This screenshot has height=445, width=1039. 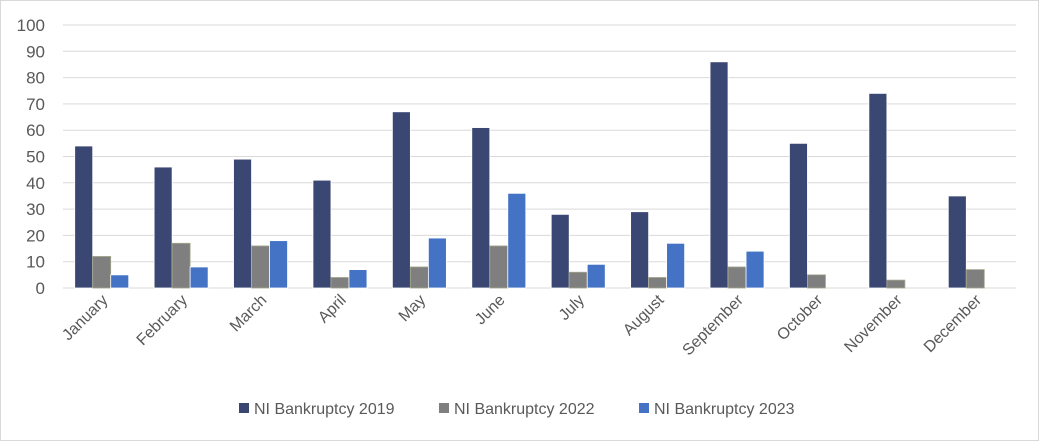 What do you see at coordinates (524, 409) in the screenshot?
I see `legend-label: NI Bankruptcy 2022` at bounding box center [524, 409].